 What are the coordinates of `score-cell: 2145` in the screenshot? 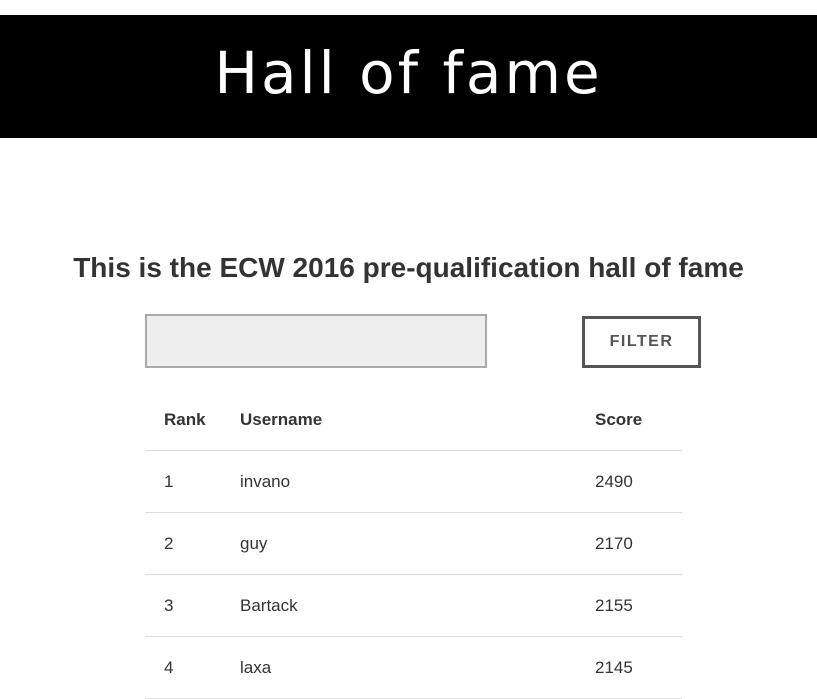 It's located at (638, 667).